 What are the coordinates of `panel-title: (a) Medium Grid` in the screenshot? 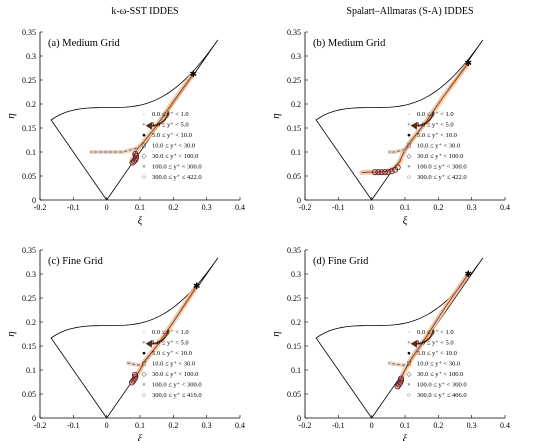 It's located at (84, 43).